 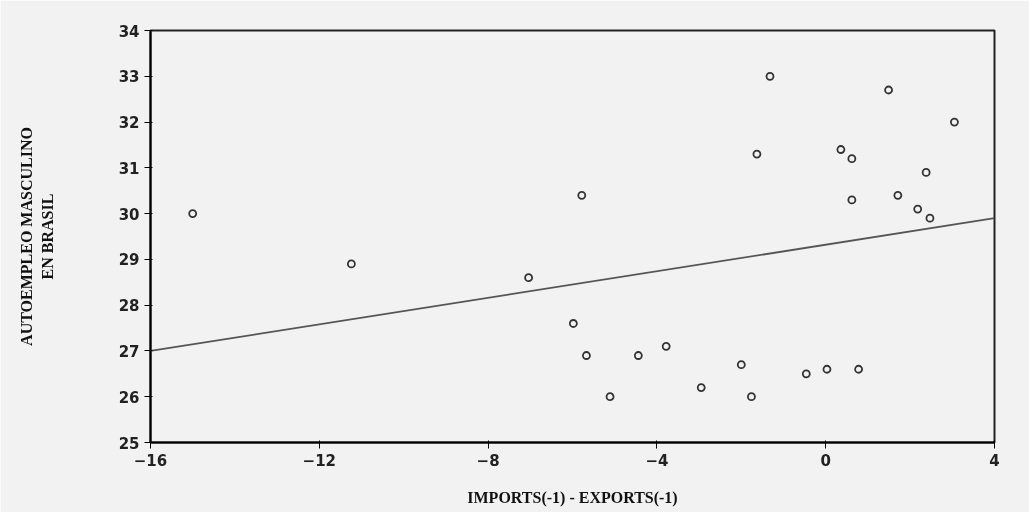 I want to click on y-tick-label: 26, so click(x=129, y=397).